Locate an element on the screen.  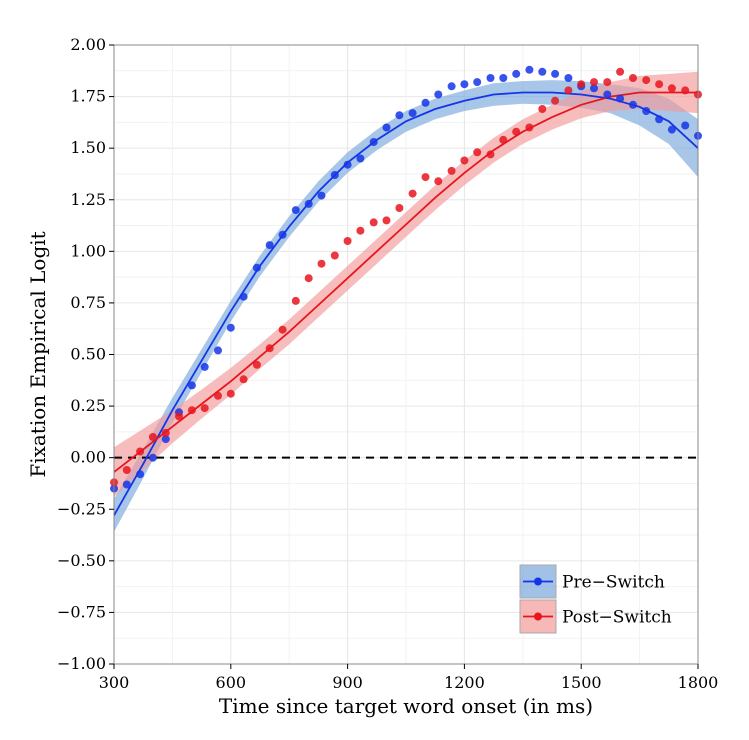
y-tick-label: −0.75 is located at coordinates (81, 611).